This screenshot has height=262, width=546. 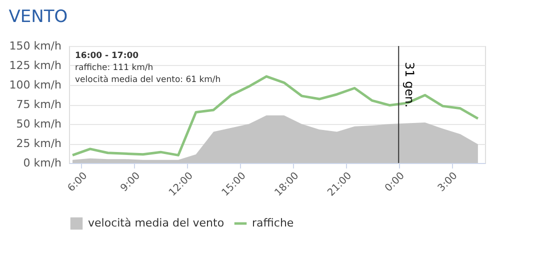 I want to click on y-tick-label: 50 km/h, so click(x=39, y=124).